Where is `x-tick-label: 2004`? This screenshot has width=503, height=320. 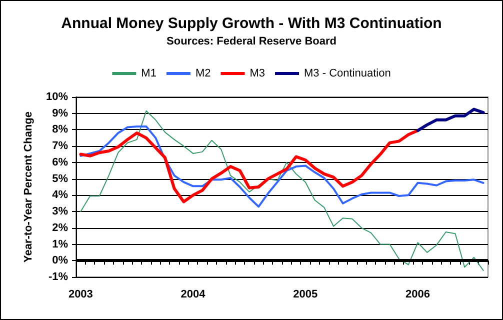 x-tick-label: 2004 is located at coordinates (193, 294).